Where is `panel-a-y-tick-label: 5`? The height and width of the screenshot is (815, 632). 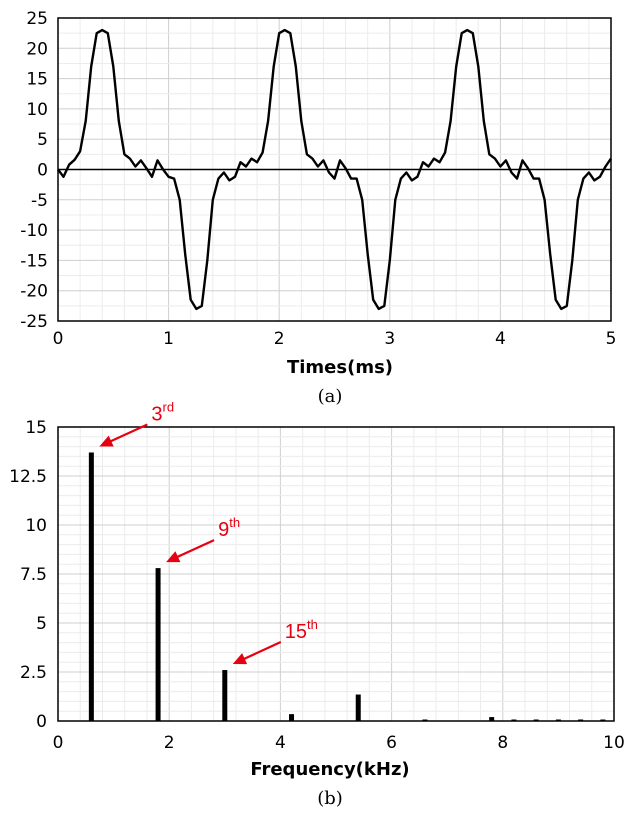
panel-a-y-tick-label: 5 is located at coordinates (42, 140).